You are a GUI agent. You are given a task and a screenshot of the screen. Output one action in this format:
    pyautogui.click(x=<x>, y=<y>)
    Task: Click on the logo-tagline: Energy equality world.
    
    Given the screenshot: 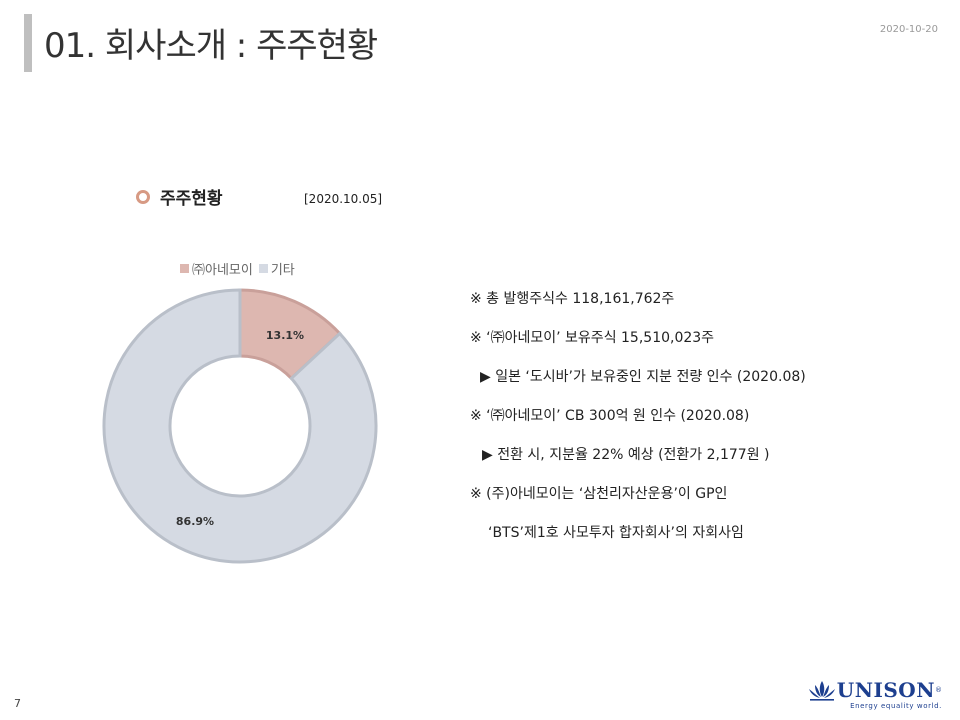 What is the action you would take?
    pyautogui.click(x=896, y=706)
    